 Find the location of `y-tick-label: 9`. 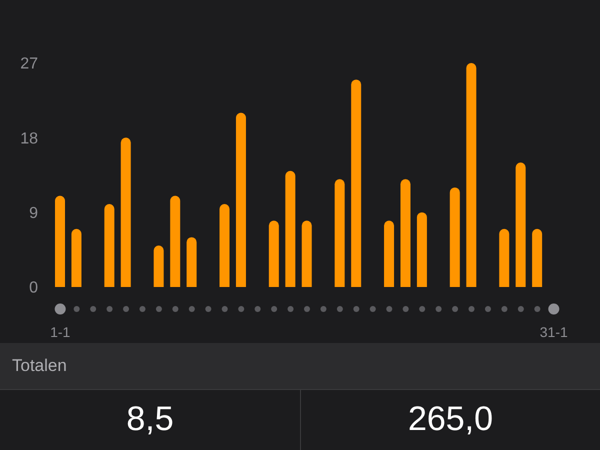

y-tick-label: 9 is located at coordinates (33, 213).